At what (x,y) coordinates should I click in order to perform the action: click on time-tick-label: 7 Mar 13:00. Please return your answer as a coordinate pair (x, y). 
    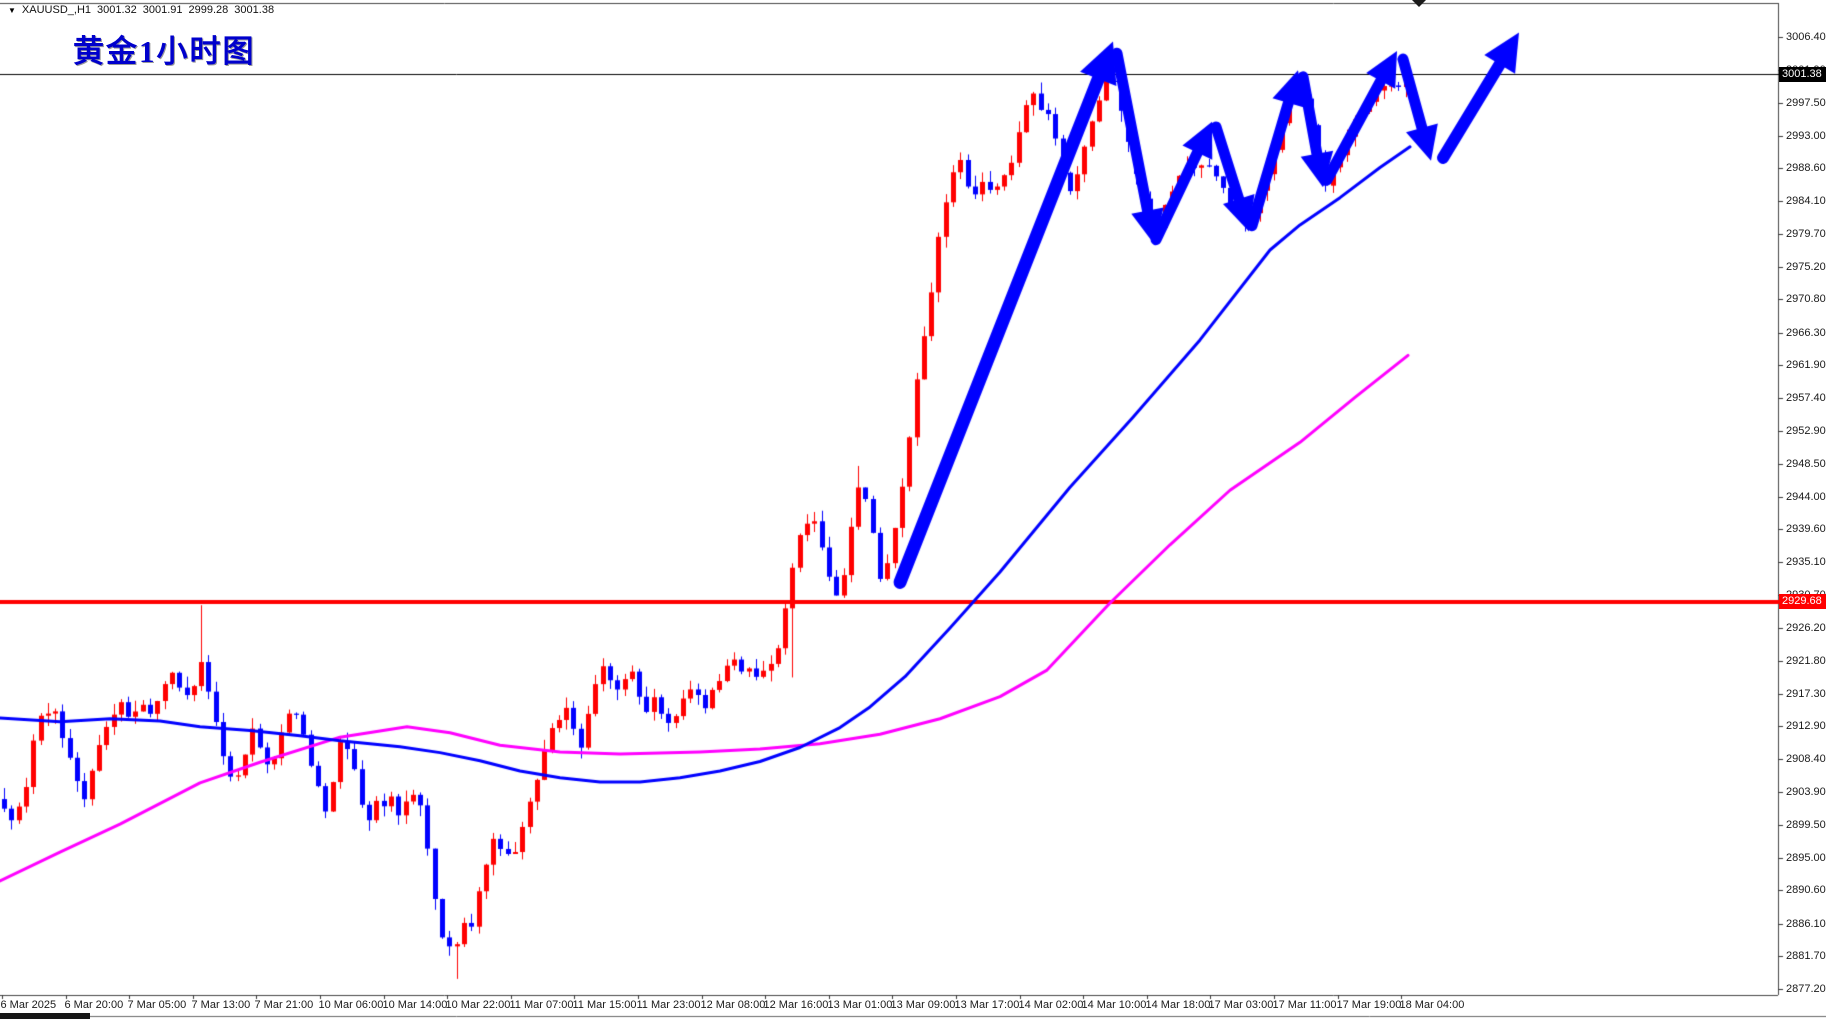
    Looking at the image, I should click on (221, 1005).